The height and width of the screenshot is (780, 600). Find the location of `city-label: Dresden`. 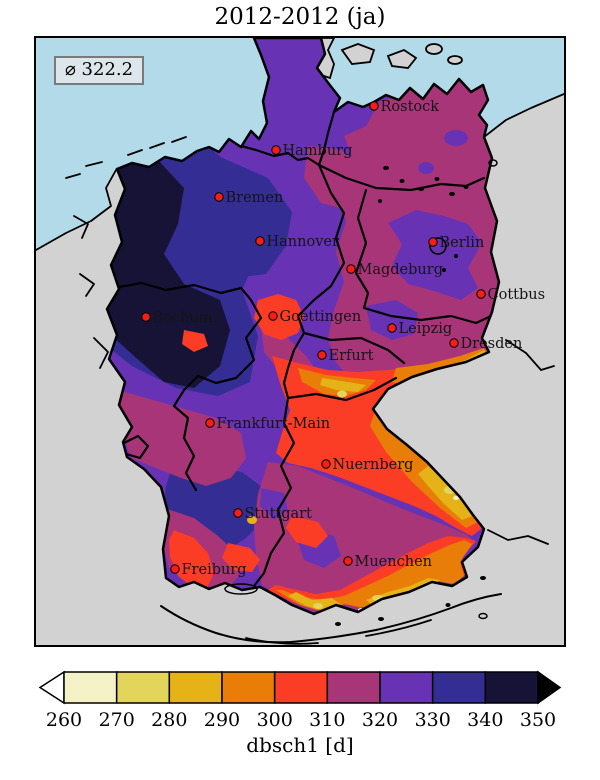

city-label: Dresden is located at coordinates (492, 344).